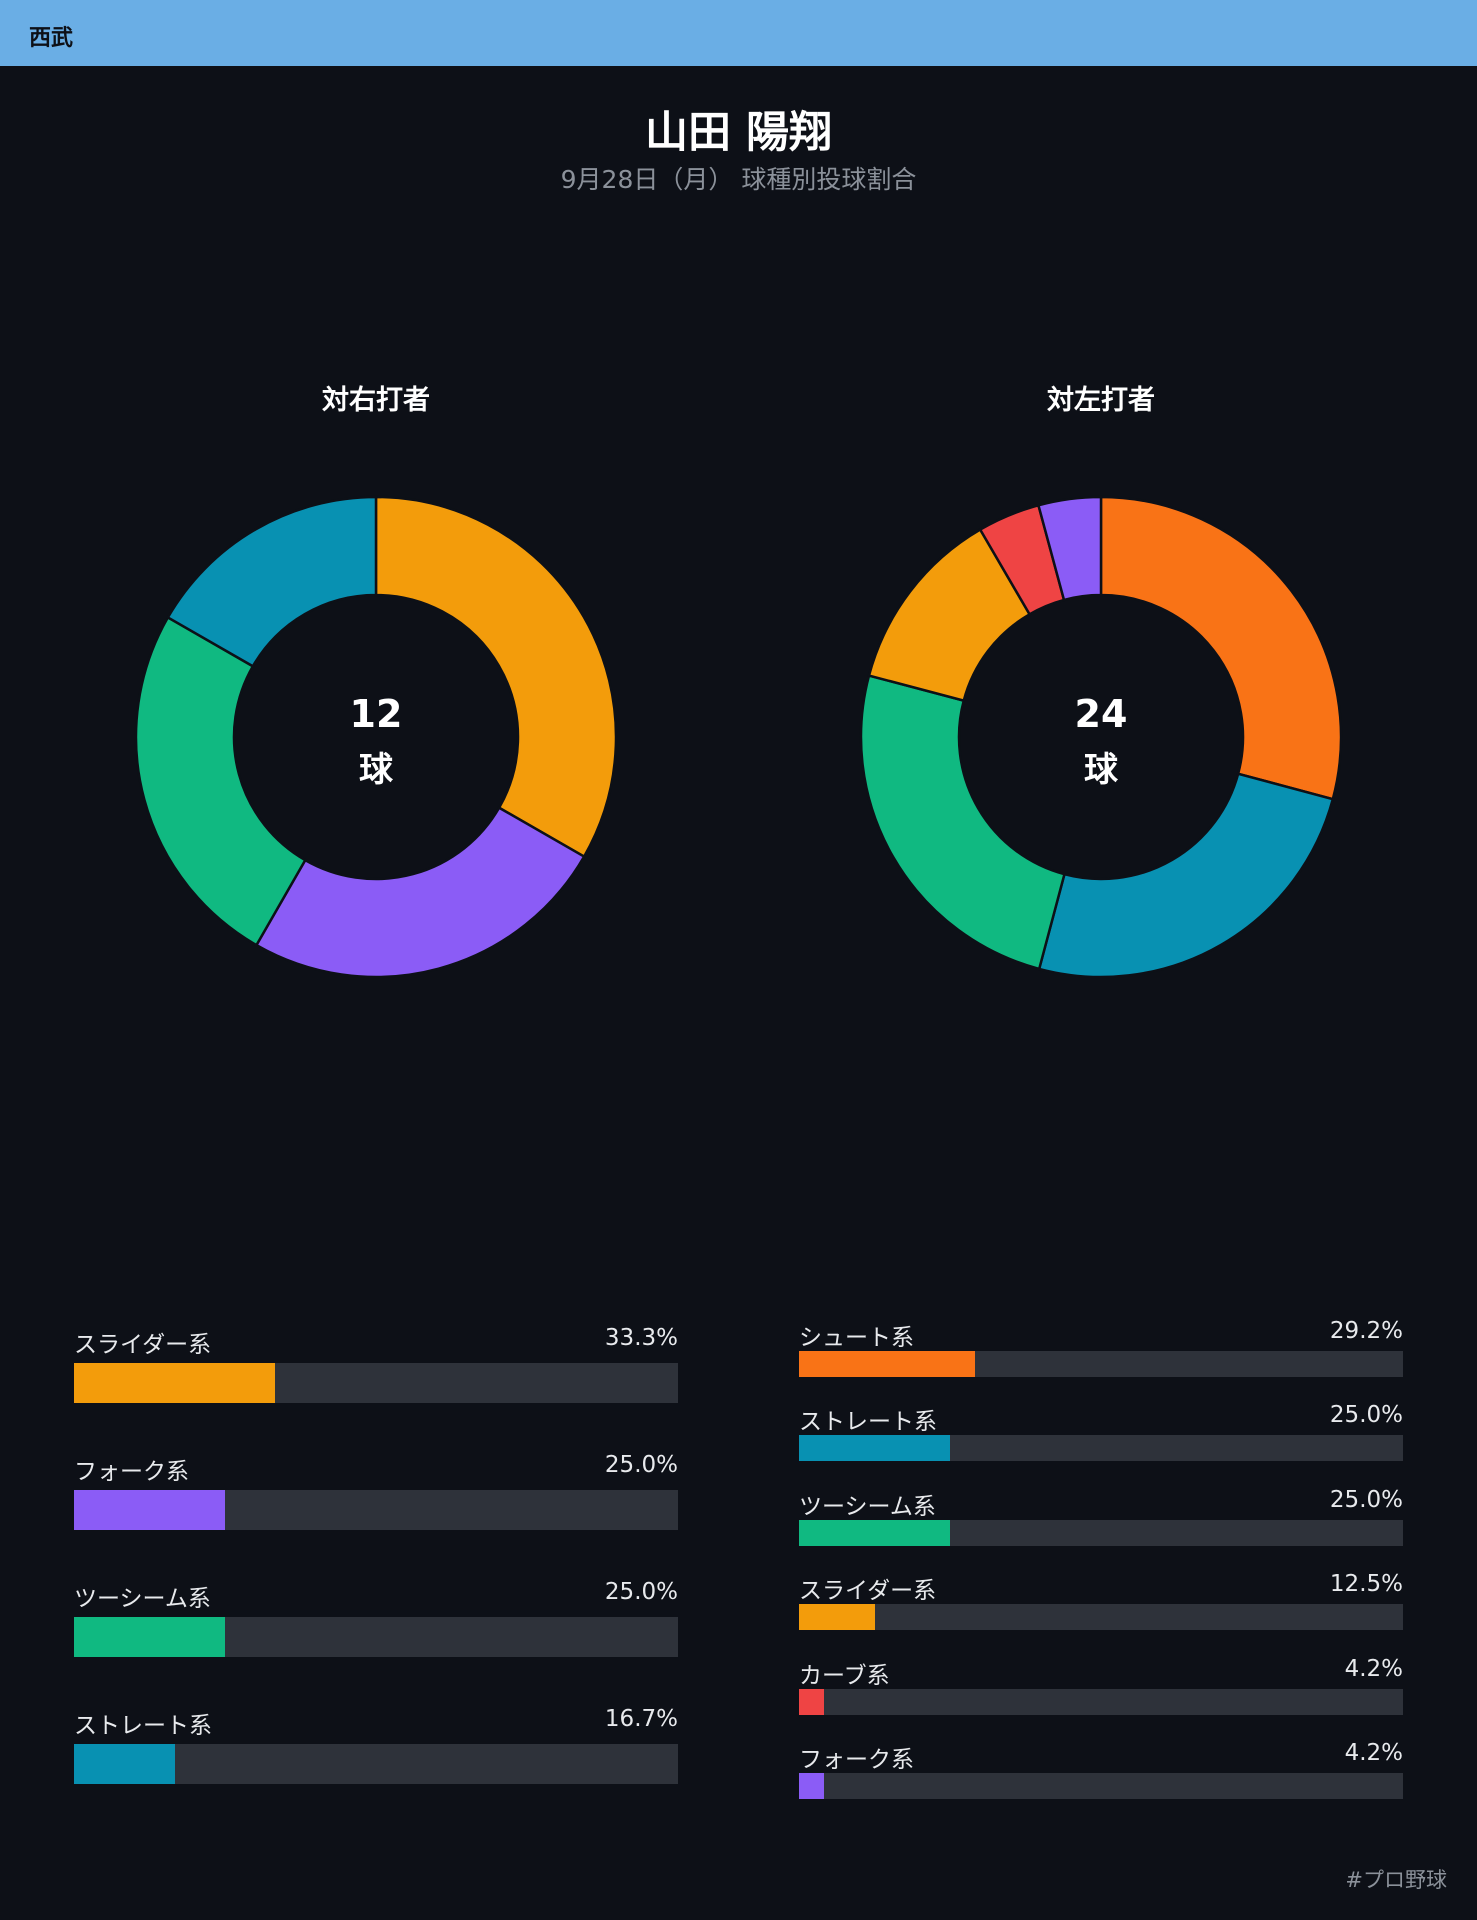 Image resolution: width=1477 pixels, height=1920 pixels. Describe the element at coordinates (738, 33) in the screenshot. I see `top-bar: 西武` at that location.